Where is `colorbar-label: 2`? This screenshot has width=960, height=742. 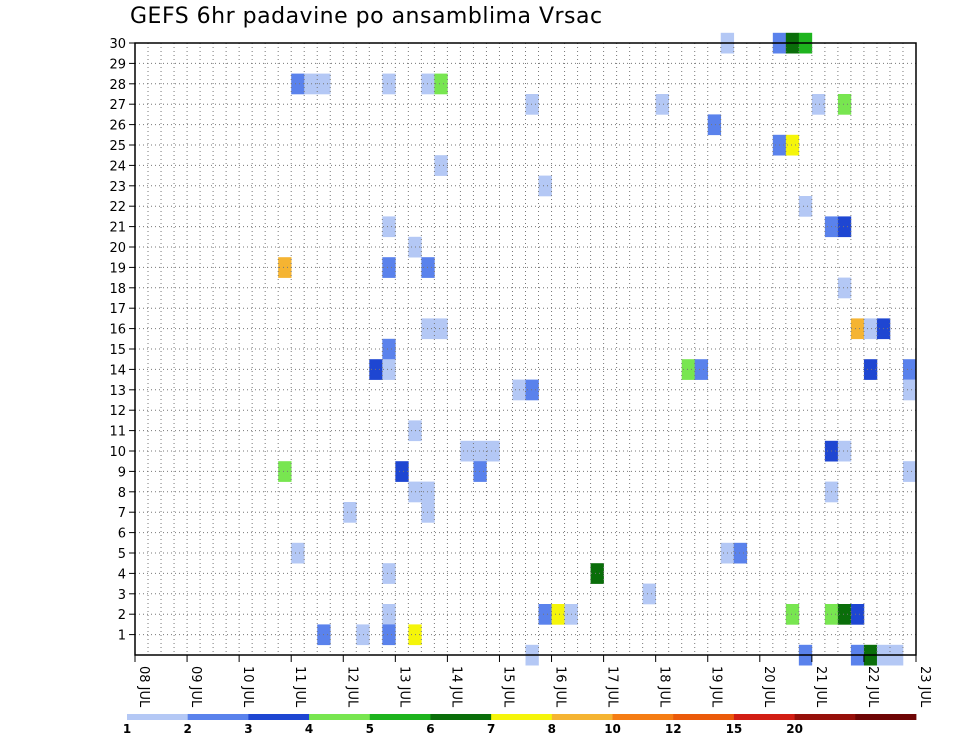
colorbar-label: 2 is located at coordinates (188, 729).